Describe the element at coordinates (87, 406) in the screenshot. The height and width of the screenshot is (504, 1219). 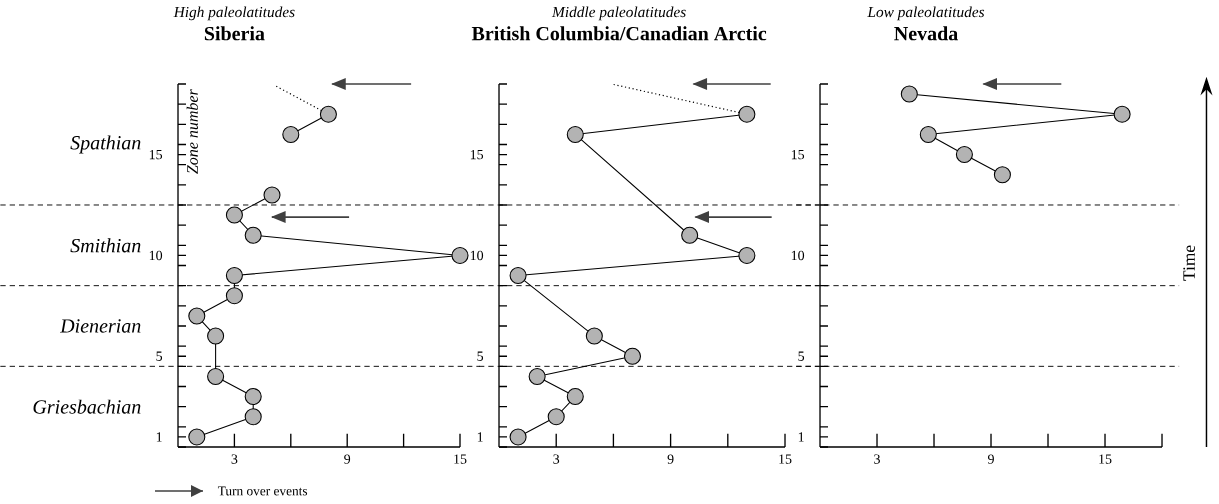
I see `text: Griesbachian` at that location.